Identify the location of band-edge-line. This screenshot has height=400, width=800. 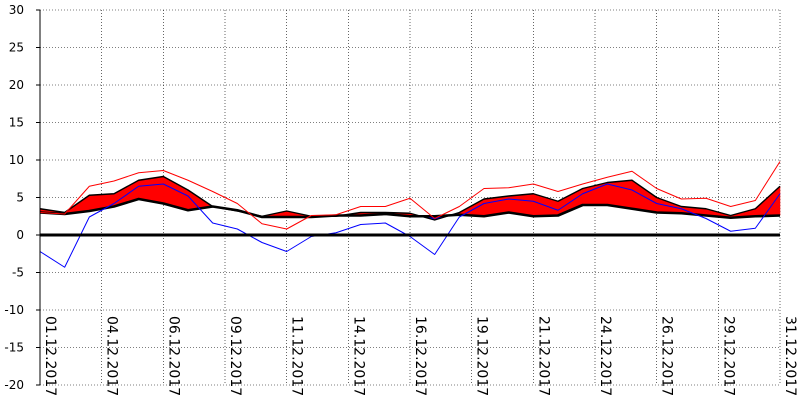
(410, 198).